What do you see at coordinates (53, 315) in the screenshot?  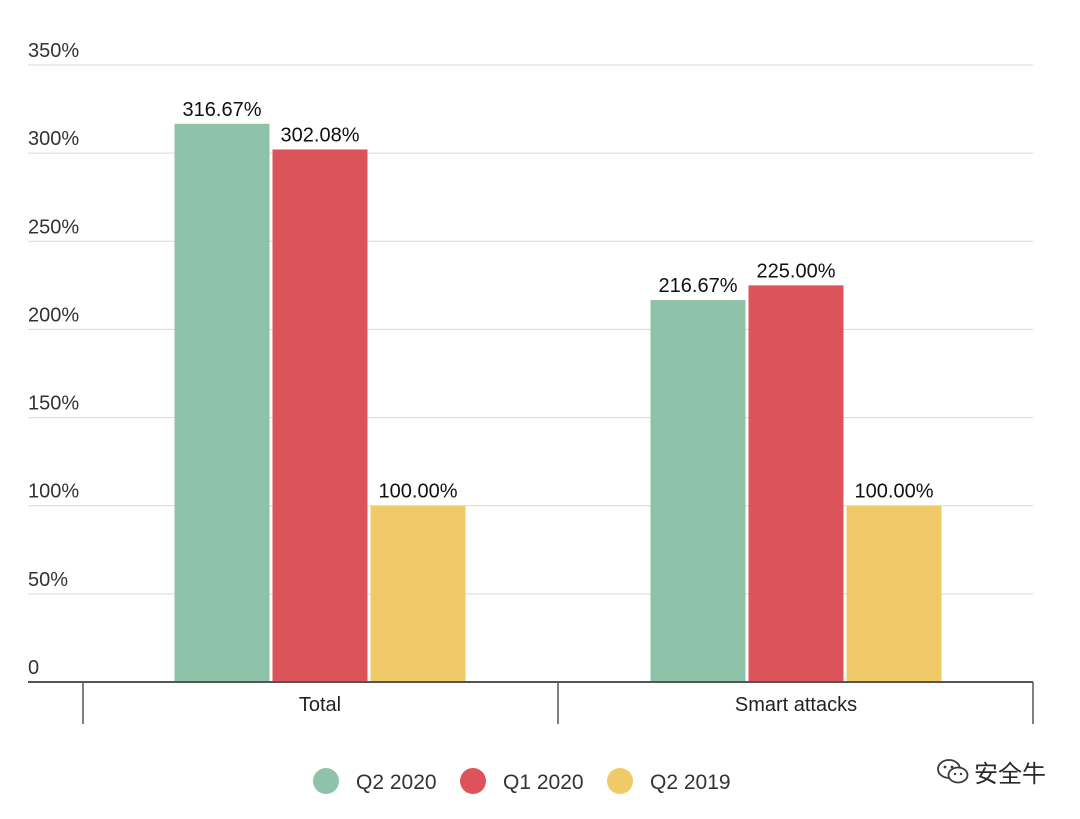 I see `y-tick-label: 200%` at bounding box center [53, 315].